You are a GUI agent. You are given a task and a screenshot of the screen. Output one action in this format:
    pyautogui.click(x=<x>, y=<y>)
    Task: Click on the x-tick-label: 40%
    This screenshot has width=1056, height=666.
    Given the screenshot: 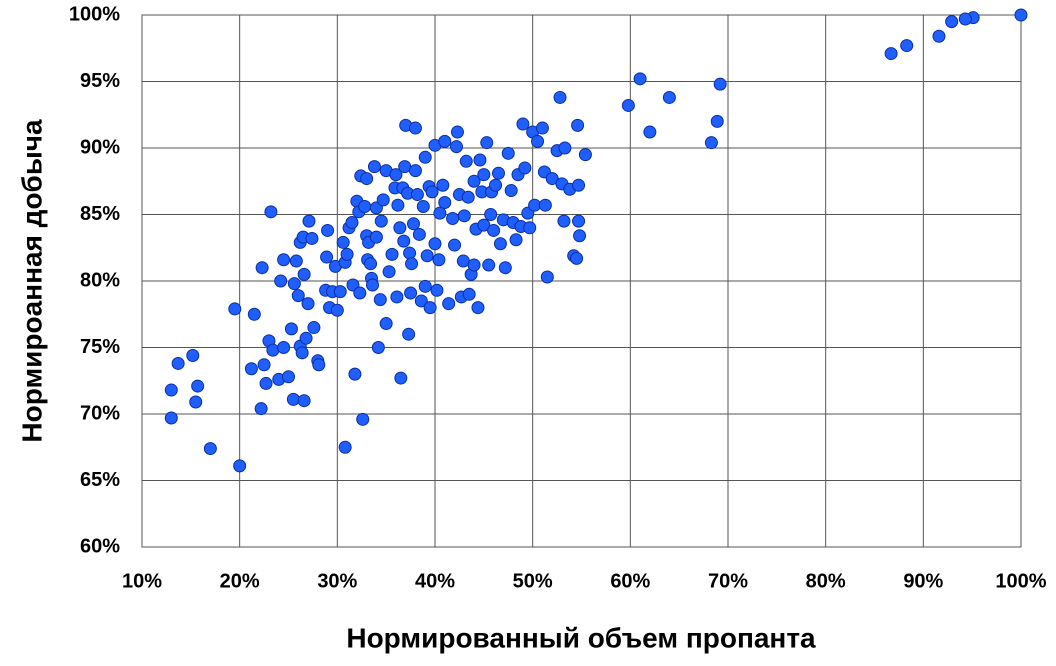 What is the action you would take?
    pyautogui.click(x=435, y=581)
    